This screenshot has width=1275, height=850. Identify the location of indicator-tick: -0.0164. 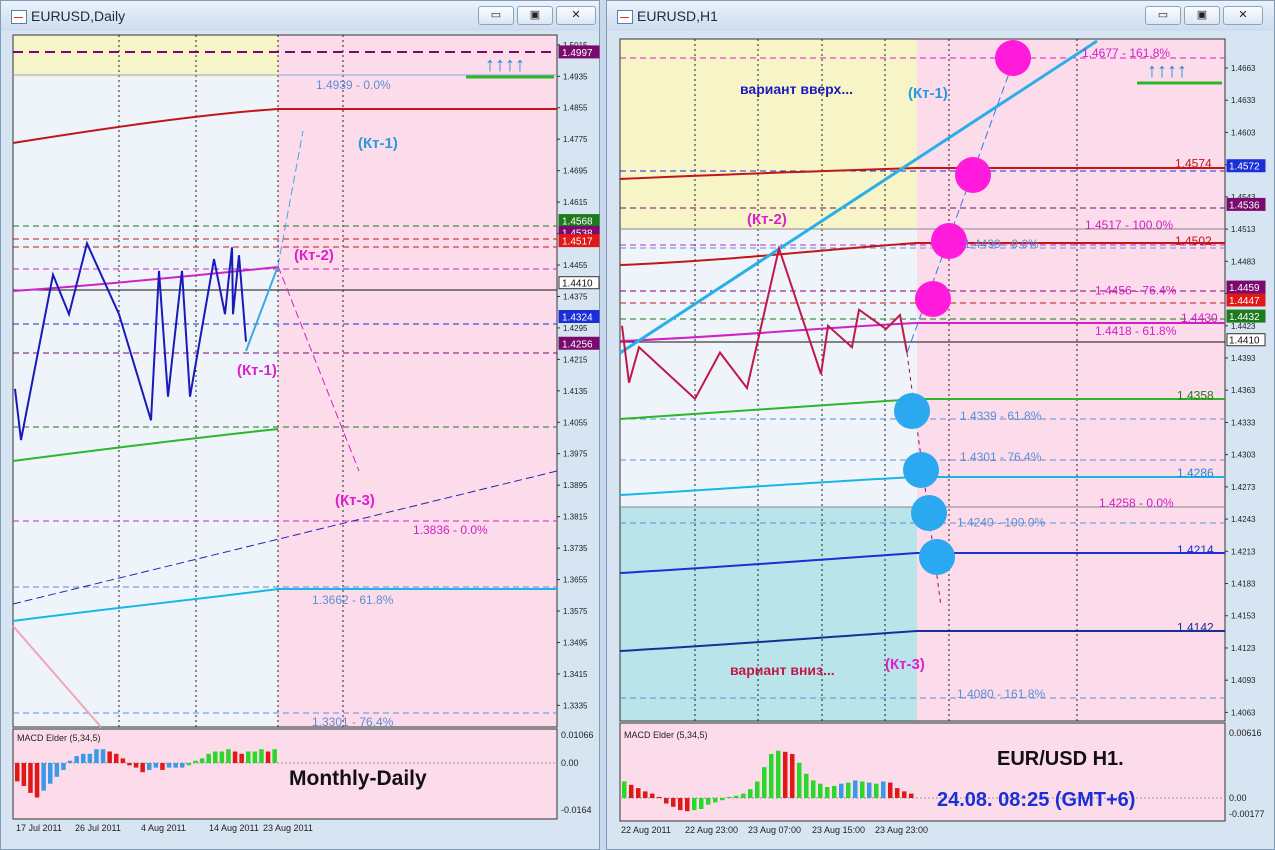
(576, 810).